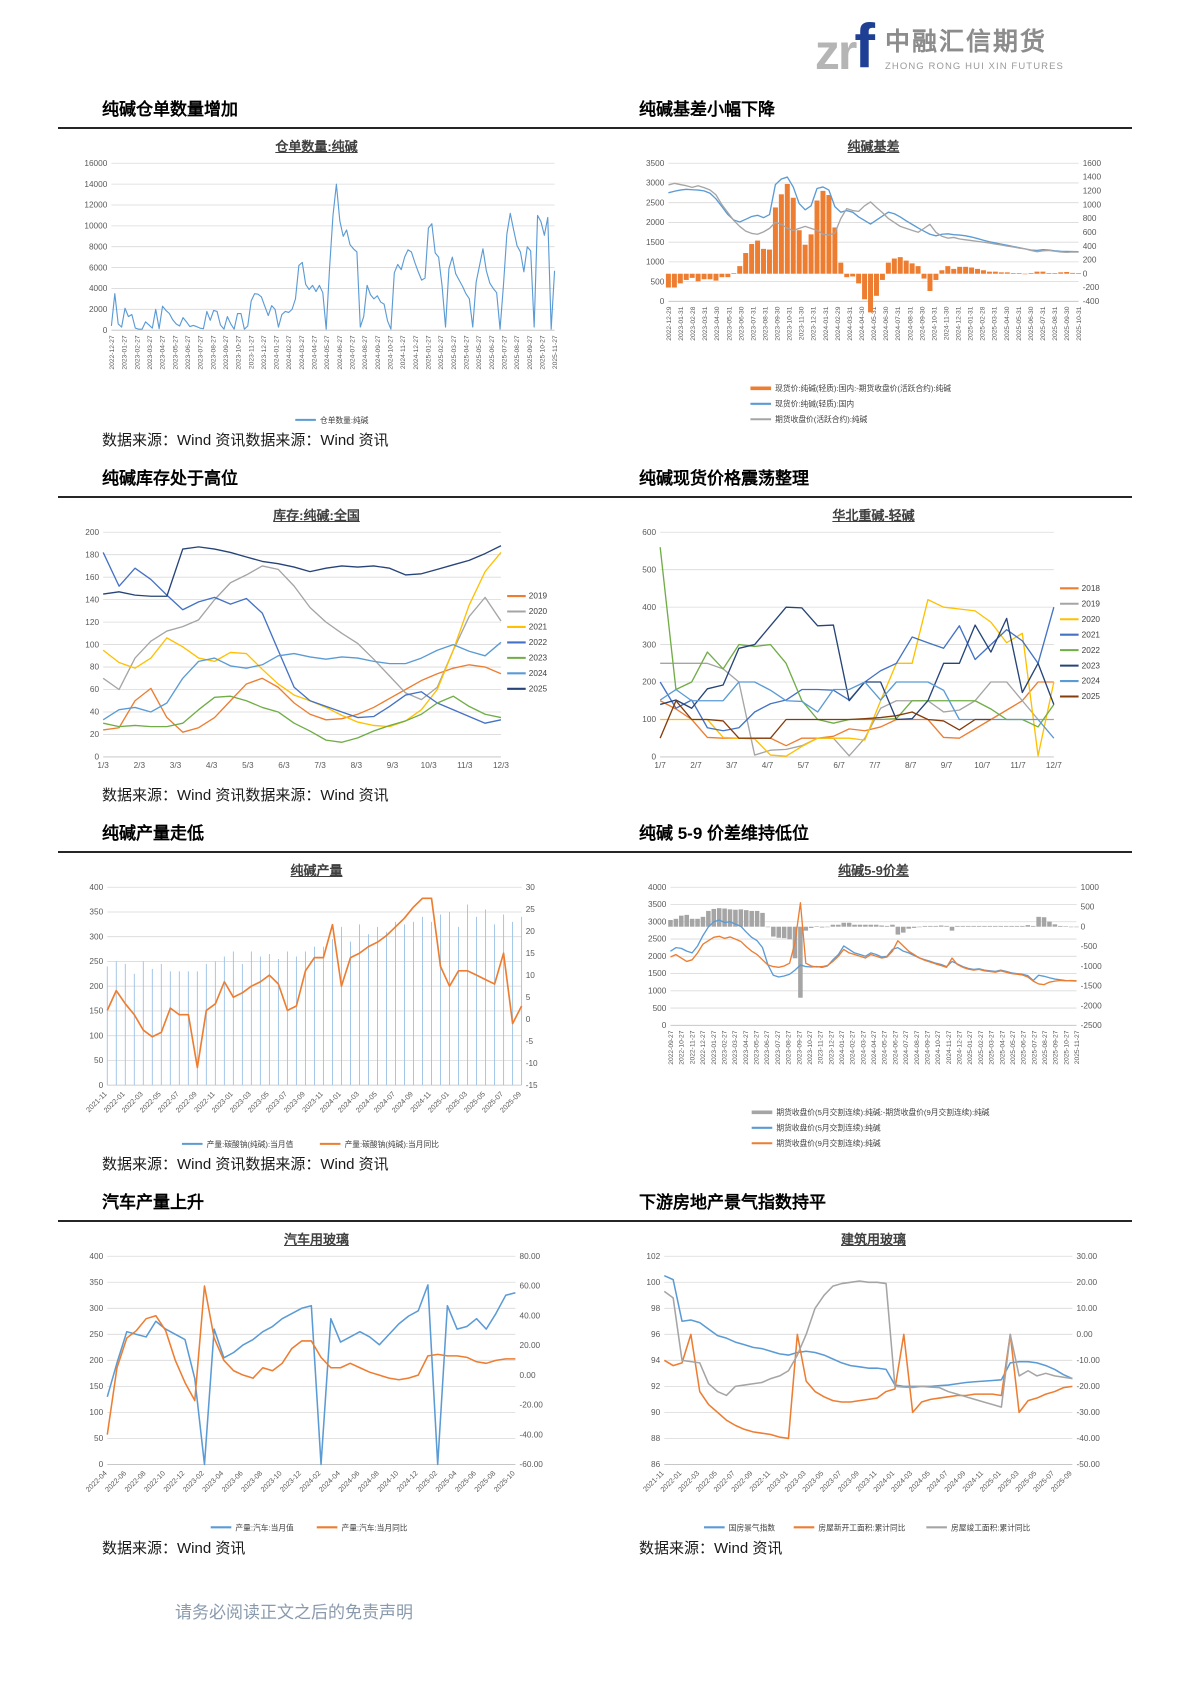  I want to click on company-logo: zr f 中融汇信期货 ZHONG RONG HUI XIN FUTURES, so click(939, 47).